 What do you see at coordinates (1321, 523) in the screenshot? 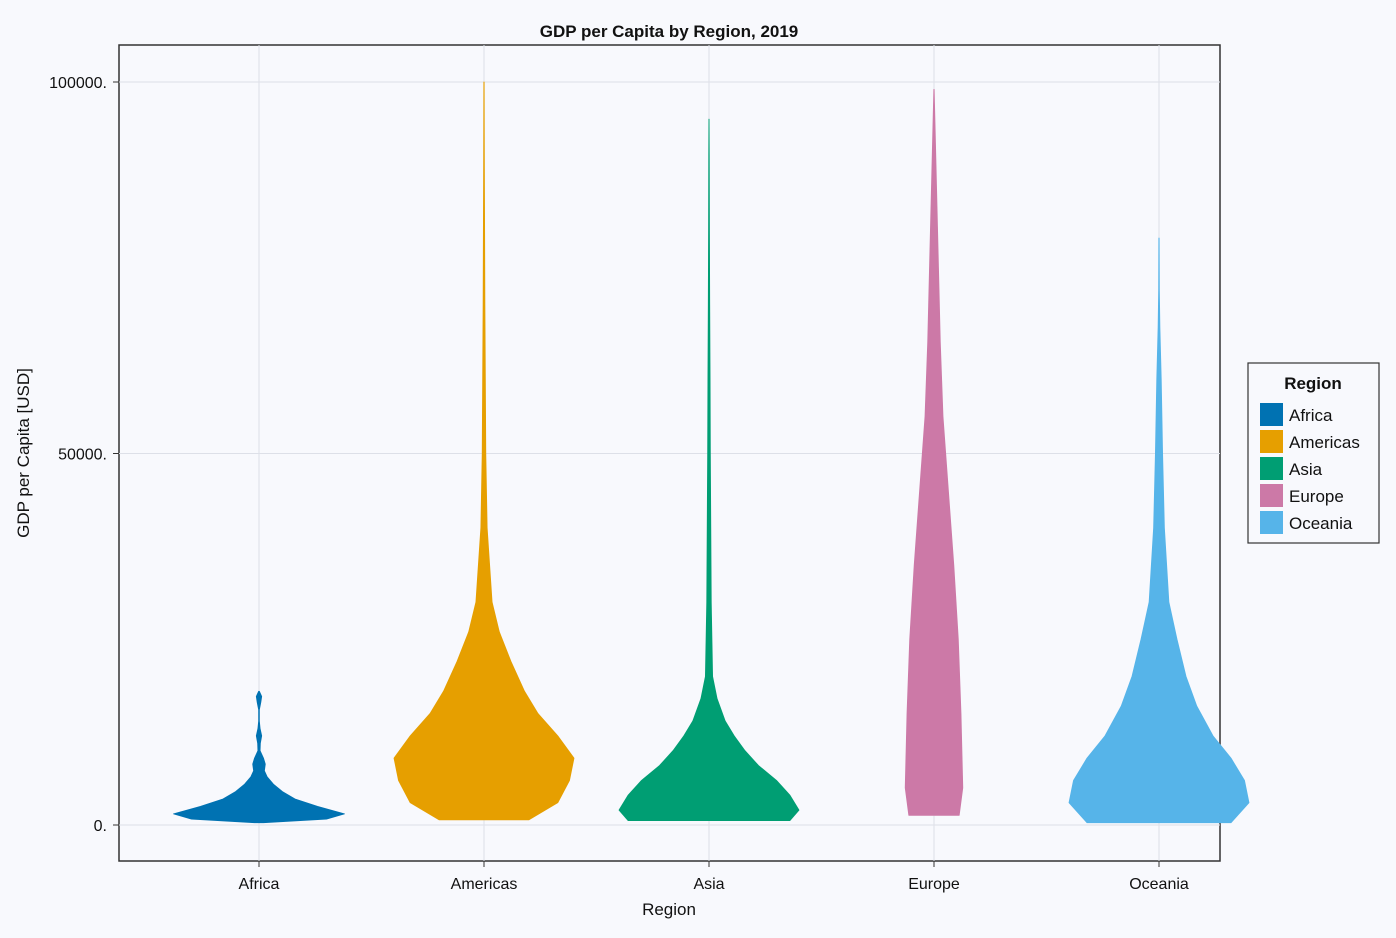
I see `legend-label: Oceania` at bounding box center [1321, 523].